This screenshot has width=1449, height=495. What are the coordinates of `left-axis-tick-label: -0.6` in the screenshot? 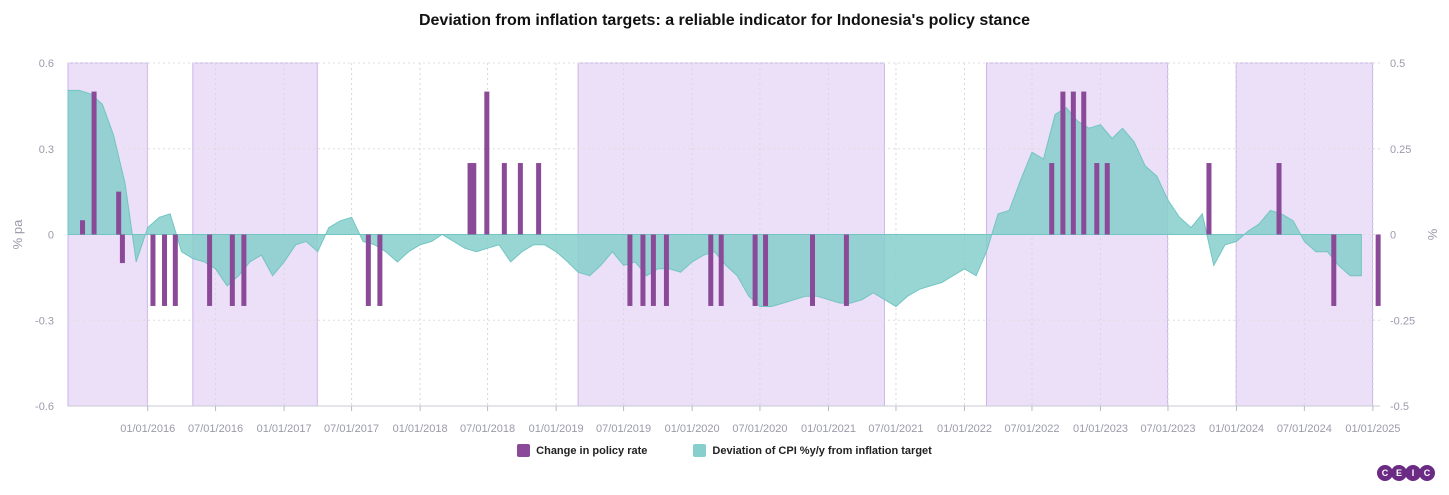 It's located at (44, 407).